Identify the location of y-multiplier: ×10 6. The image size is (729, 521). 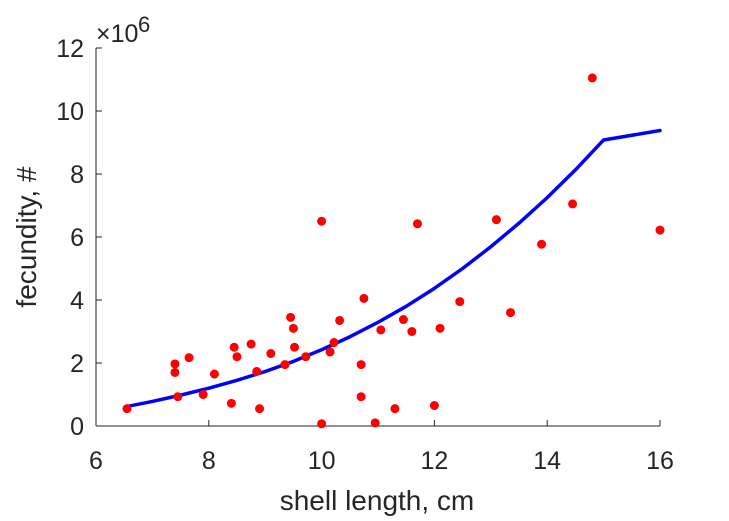
(123, 30).